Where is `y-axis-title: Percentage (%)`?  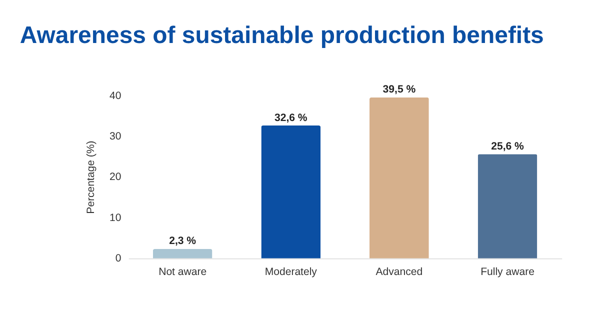 y-axis-title: Percentage (%) is located at coordinates (91, 177).